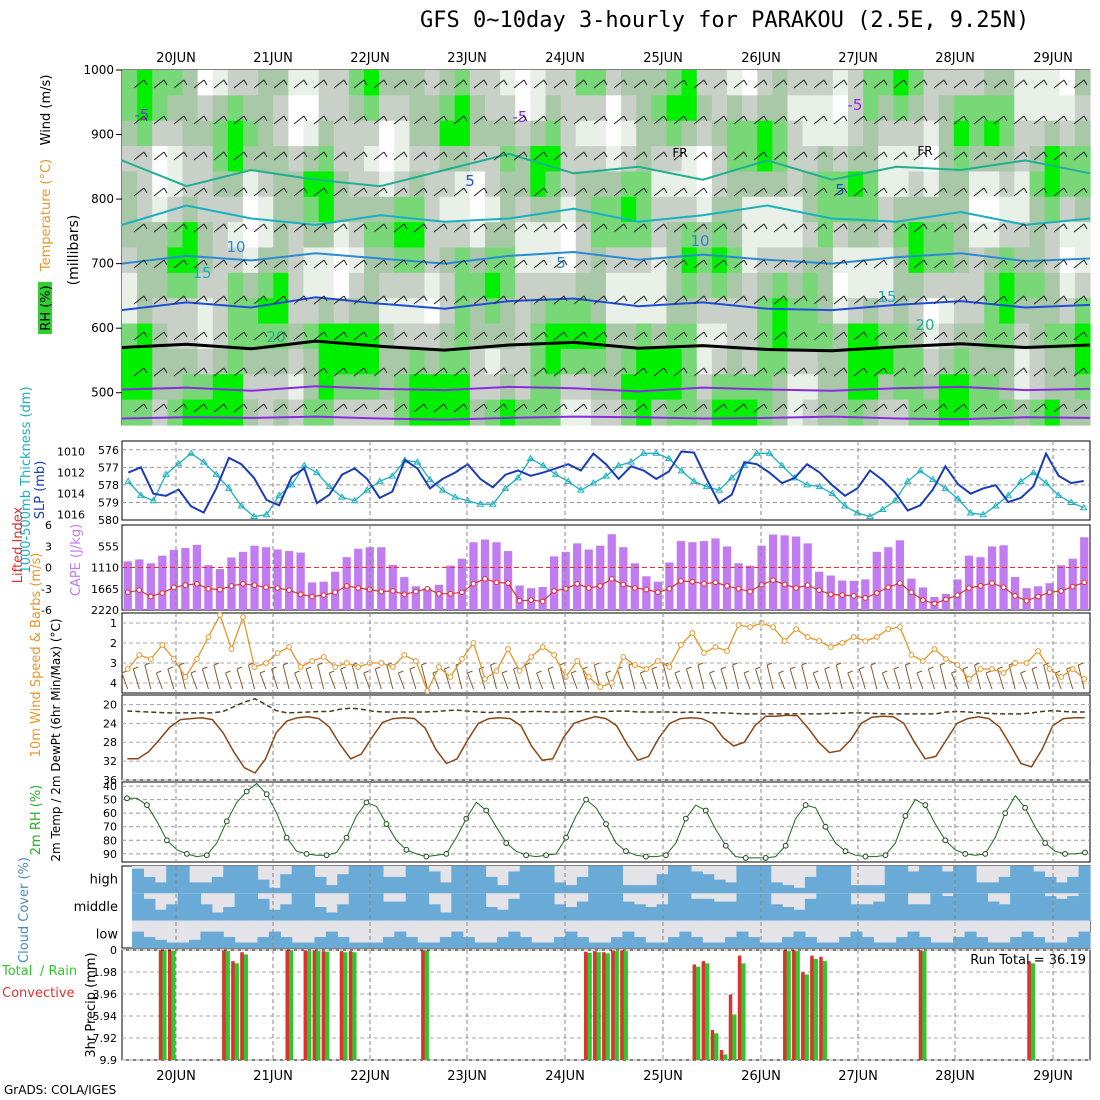 The height and width of the screenshot is (1100, 1100). I want to click on ua-tick-label: 600, so click(102, 328).